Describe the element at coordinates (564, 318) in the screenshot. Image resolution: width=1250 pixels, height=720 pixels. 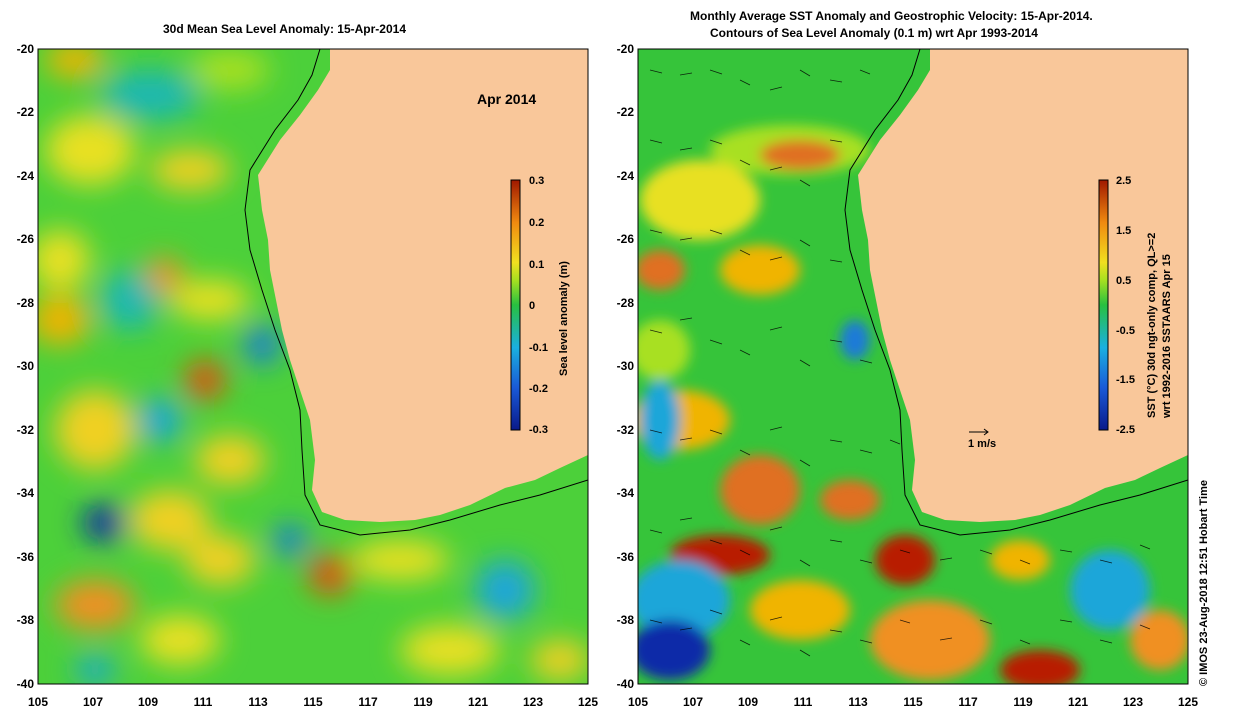
I see `left-colorbar-label: Sea level anomaly (m)` at that location.